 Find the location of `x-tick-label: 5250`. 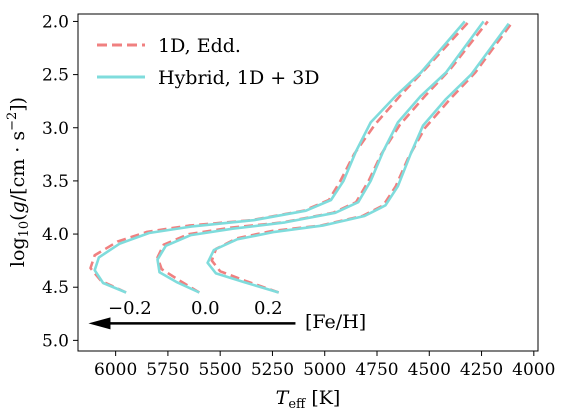

x-tick-label: 5250 is located at coordinates (272, 370).